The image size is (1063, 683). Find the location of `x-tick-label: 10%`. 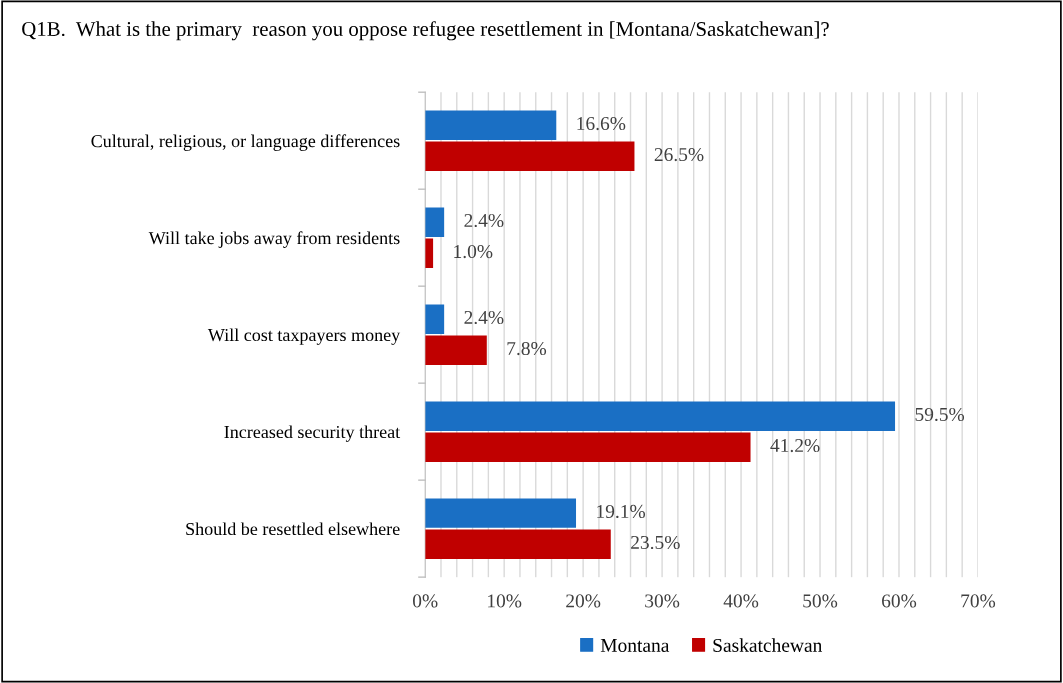

x-tick-label: 10% is located at coordinates (505, 601).